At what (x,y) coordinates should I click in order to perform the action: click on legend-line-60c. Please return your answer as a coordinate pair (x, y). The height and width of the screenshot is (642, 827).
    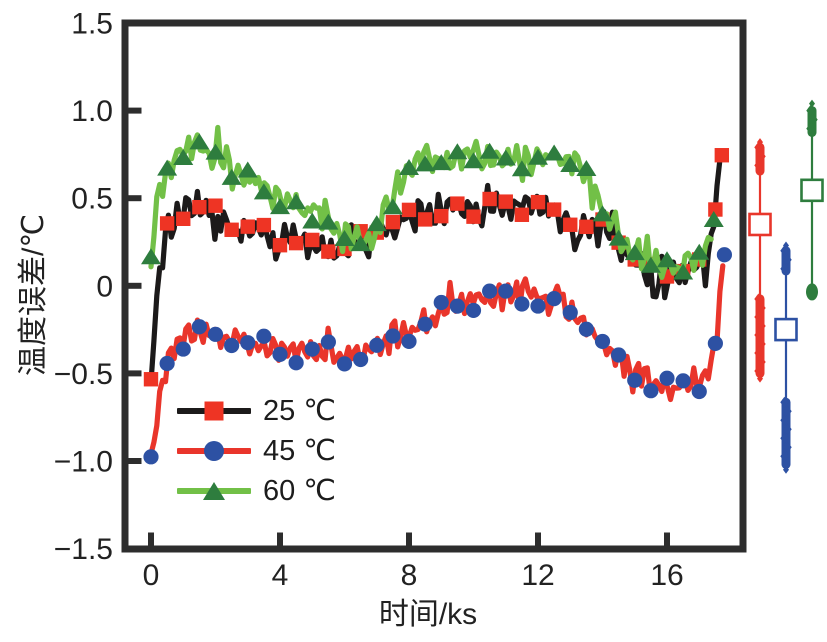
    Looking at the image, I should click on (214, 491).